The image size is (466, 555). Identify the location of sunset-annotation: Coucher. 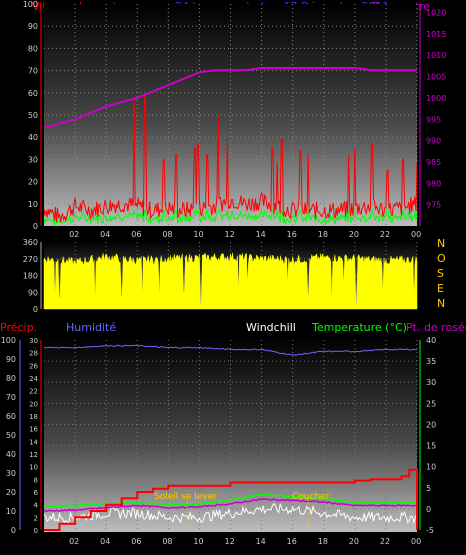
(311, 497).